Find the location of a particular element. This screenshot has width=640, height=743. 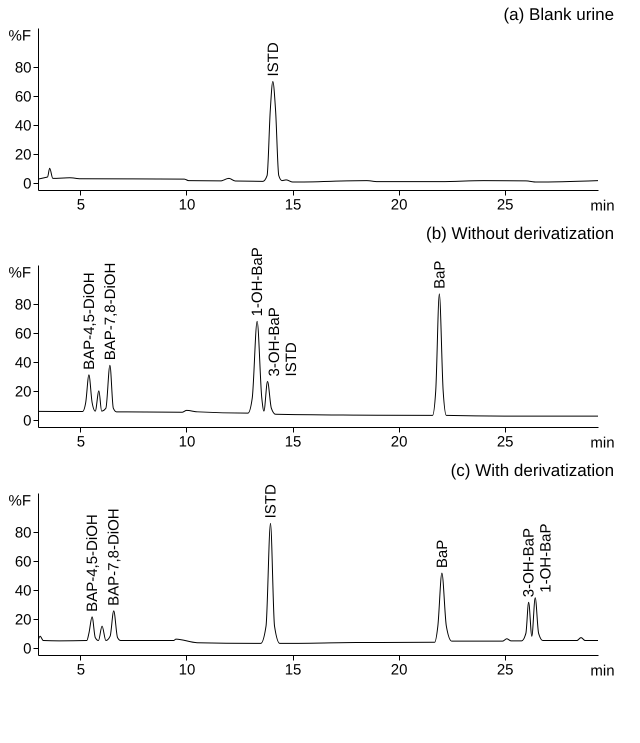

chart-title: (a) Blank urine is located at coordinates (559, 14).